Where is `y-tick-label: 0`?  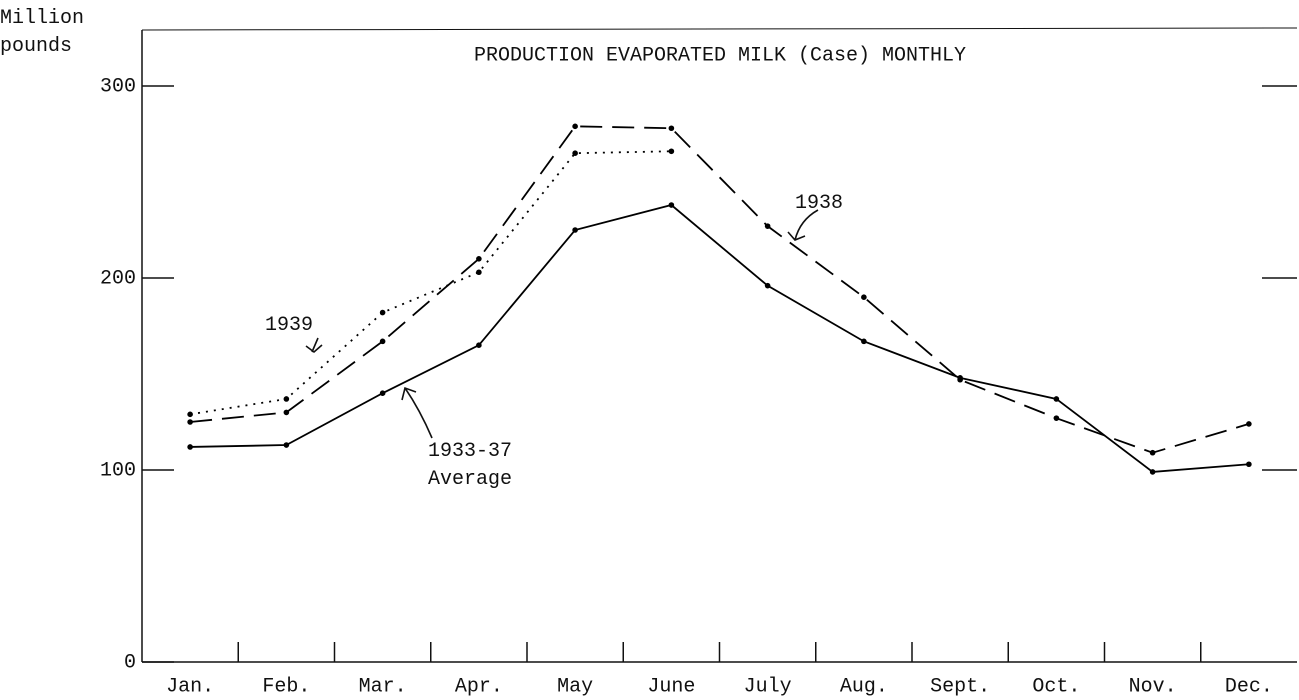
y-tick-label: 0 is located at coordinates (130, 662).